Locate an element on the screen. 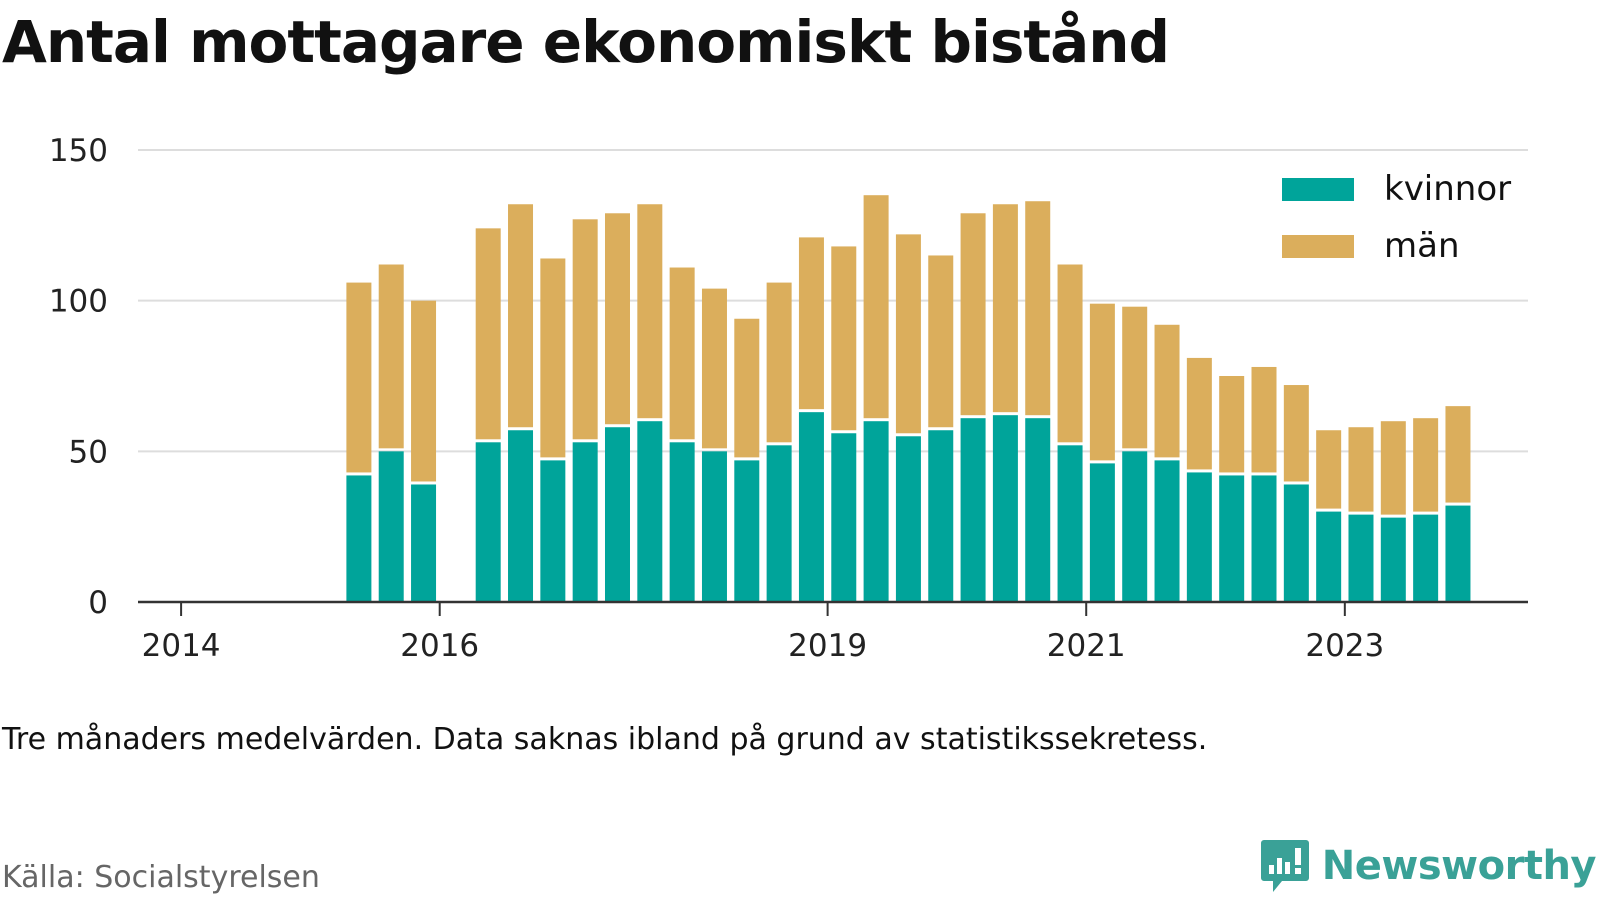 The height and width of the screenshot is (900, 1600). y-tick-label: 0 is located at coordinates (98, 603).